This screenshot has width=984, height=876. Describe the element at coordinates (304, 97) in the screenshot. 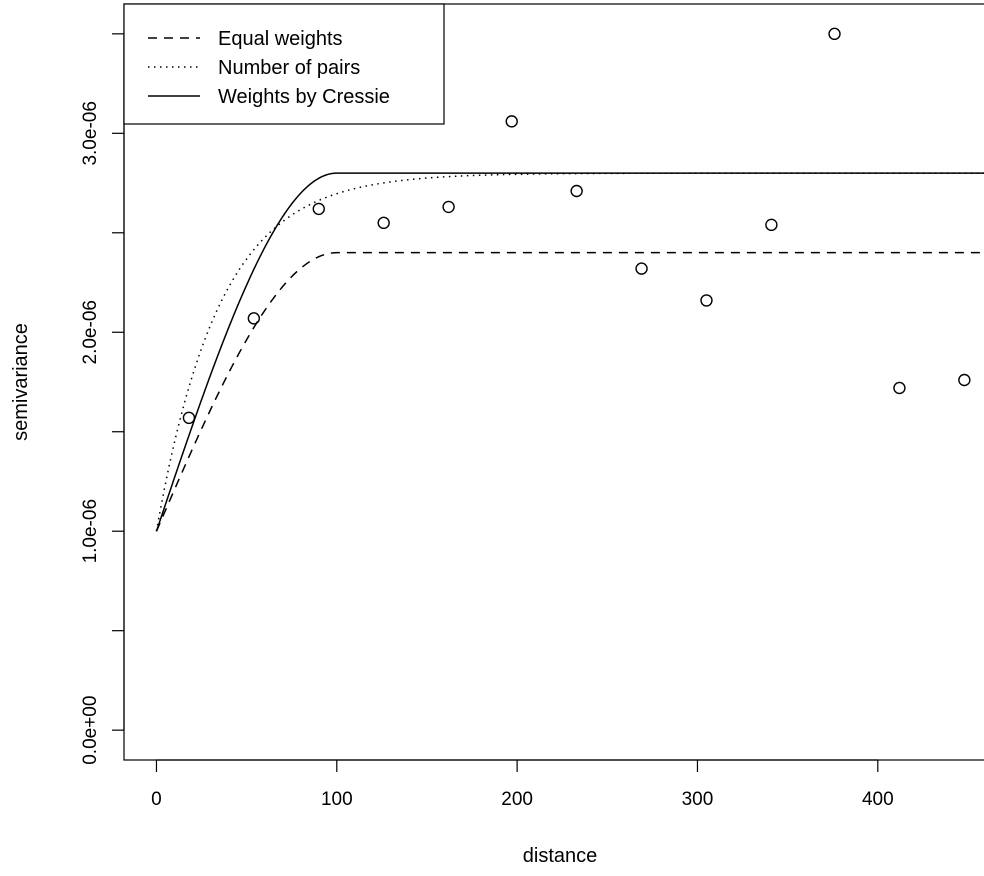

I see `legend-label: Weights by Cressie` at that location.